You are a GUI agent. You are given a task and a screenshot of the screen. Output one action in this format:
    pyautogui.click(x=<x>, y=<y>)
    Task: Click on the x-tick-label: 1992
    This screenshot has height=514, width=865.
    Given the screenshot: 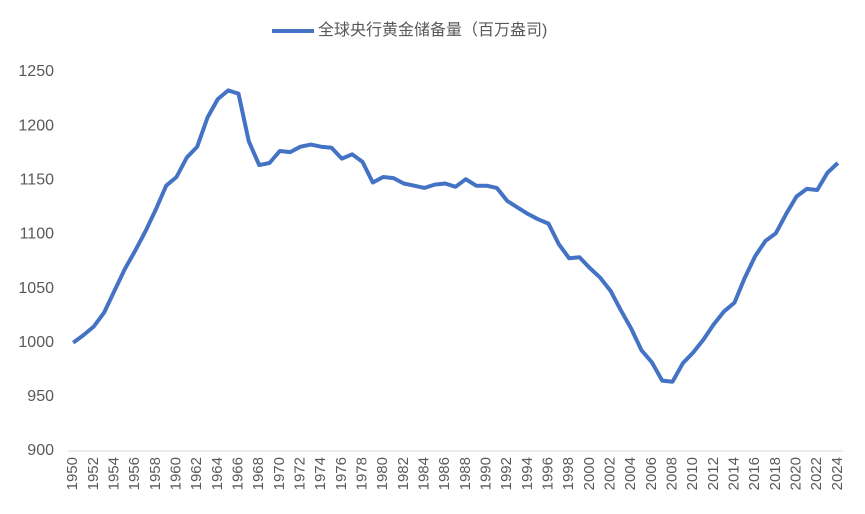 What is the action you would take?
    pyautogui.click(x=506, y=473)
    